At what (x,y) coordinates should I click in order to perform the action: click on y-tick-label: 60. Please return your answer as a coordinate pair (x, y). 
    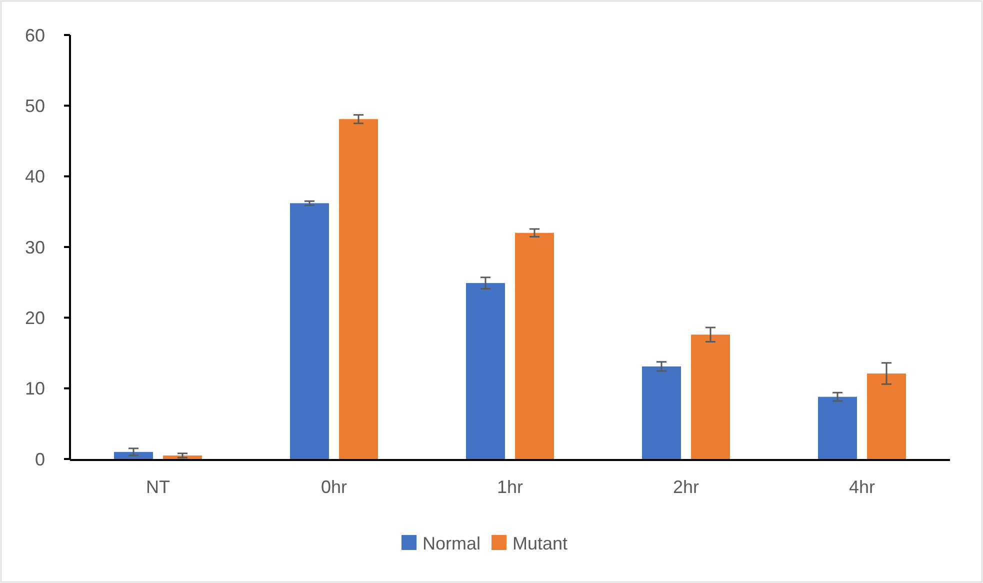
    Looking at the image, I should click on (34, 35).